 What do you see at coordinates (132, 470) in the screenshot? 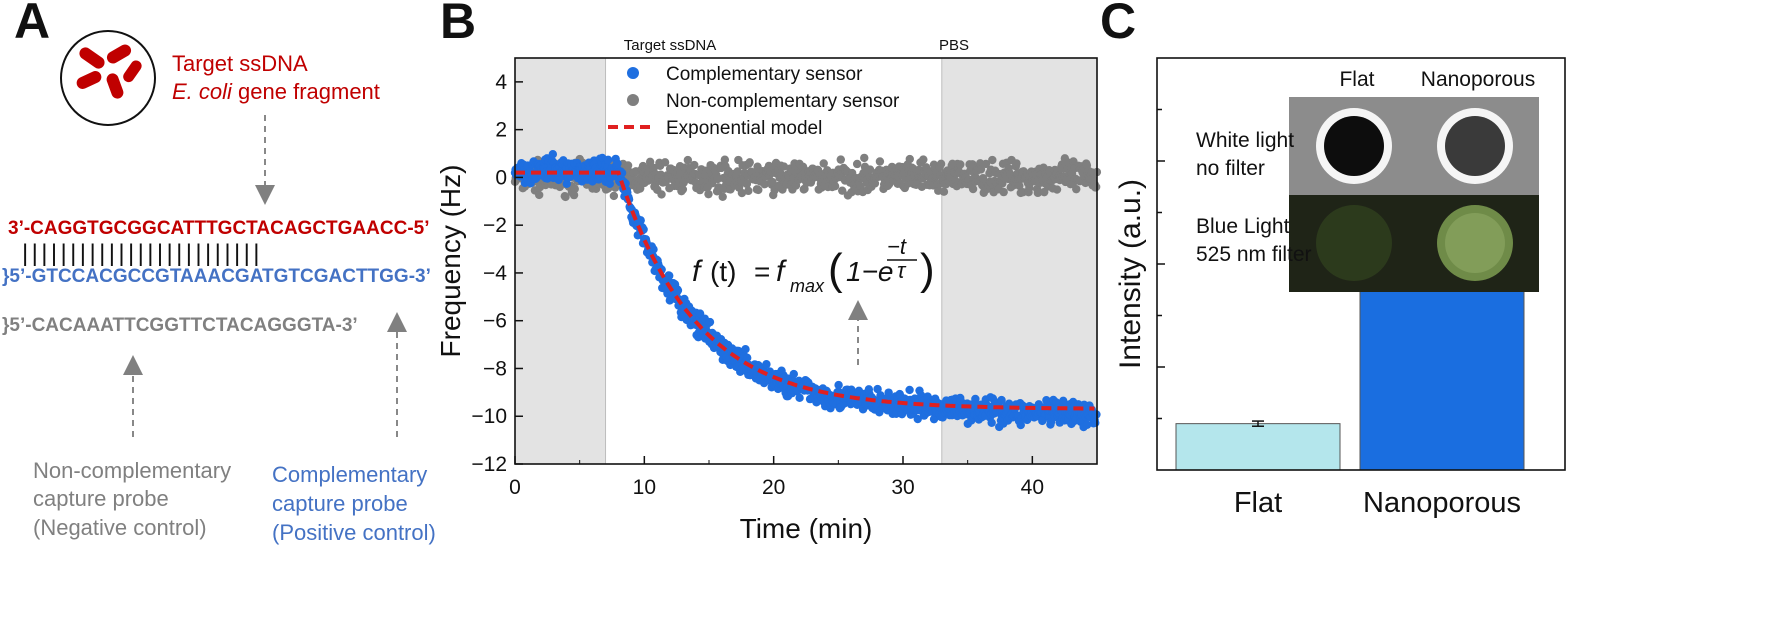
I see `svg-text: Non-complementary` at bounding box center [132, 470].